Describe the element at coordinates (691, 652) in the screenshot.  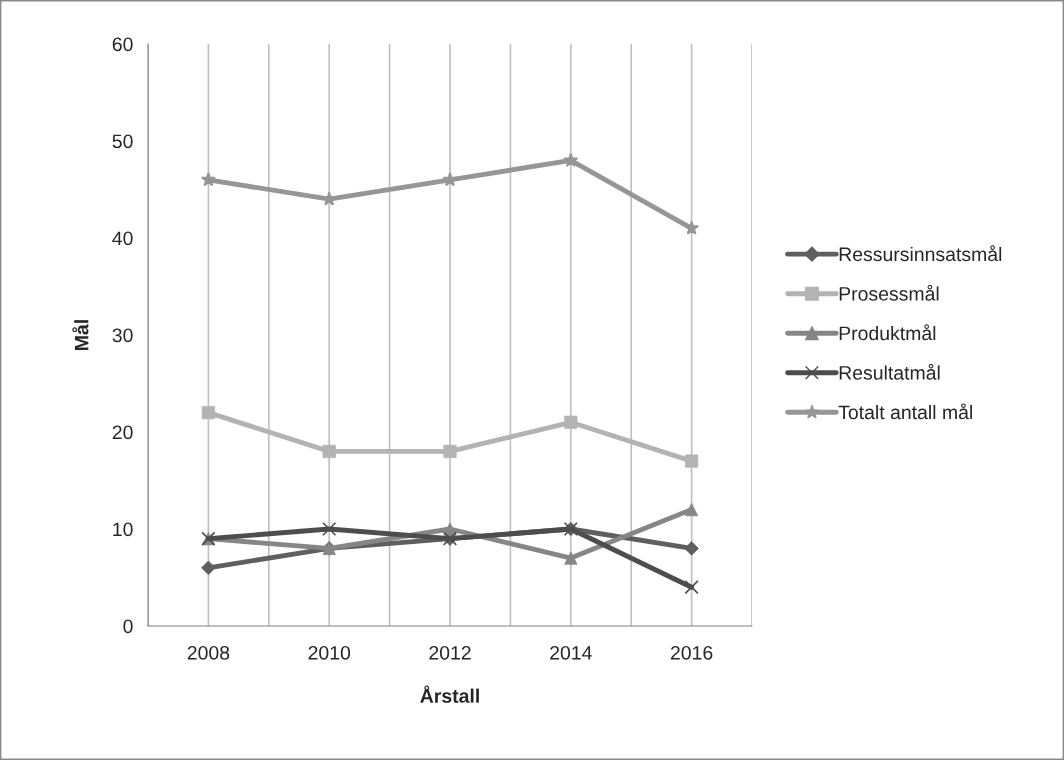
I see `x-tick-label: 2016` at that location.